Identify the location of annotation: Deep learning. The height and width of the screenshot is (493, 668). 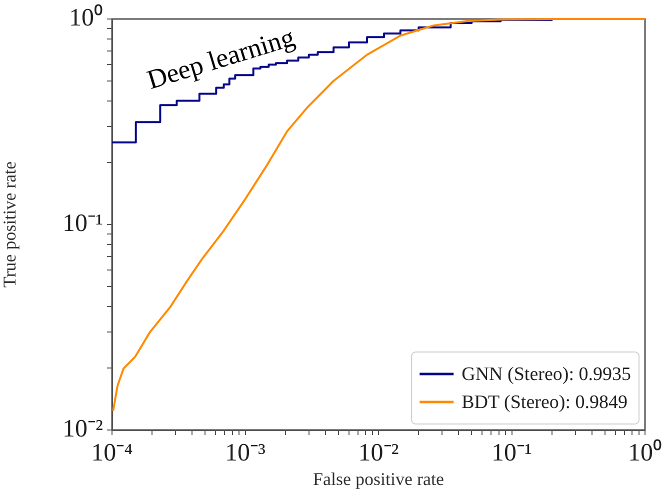
(221, 58).